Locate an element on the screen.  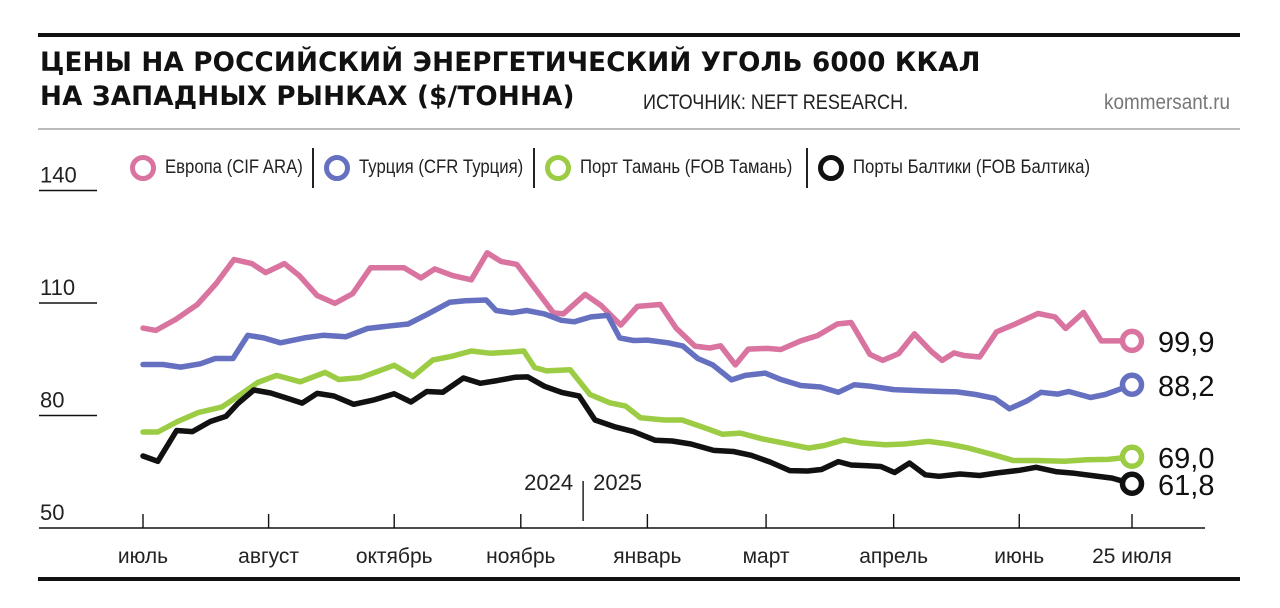
x-tick-label: июль is located at coordinates (143, 556).